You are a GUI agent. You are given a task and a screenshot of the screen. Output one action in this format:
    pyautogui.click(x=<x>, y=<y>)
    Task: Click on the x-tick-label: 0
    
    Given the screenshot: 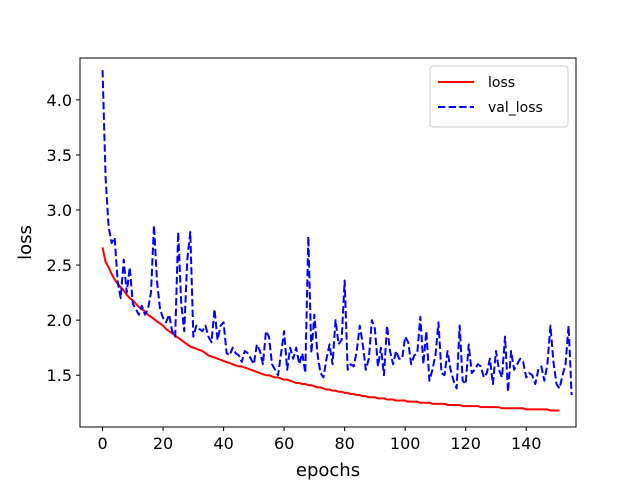 What is the action you would take?
    pyautogui.click(x=102, y=443)
    